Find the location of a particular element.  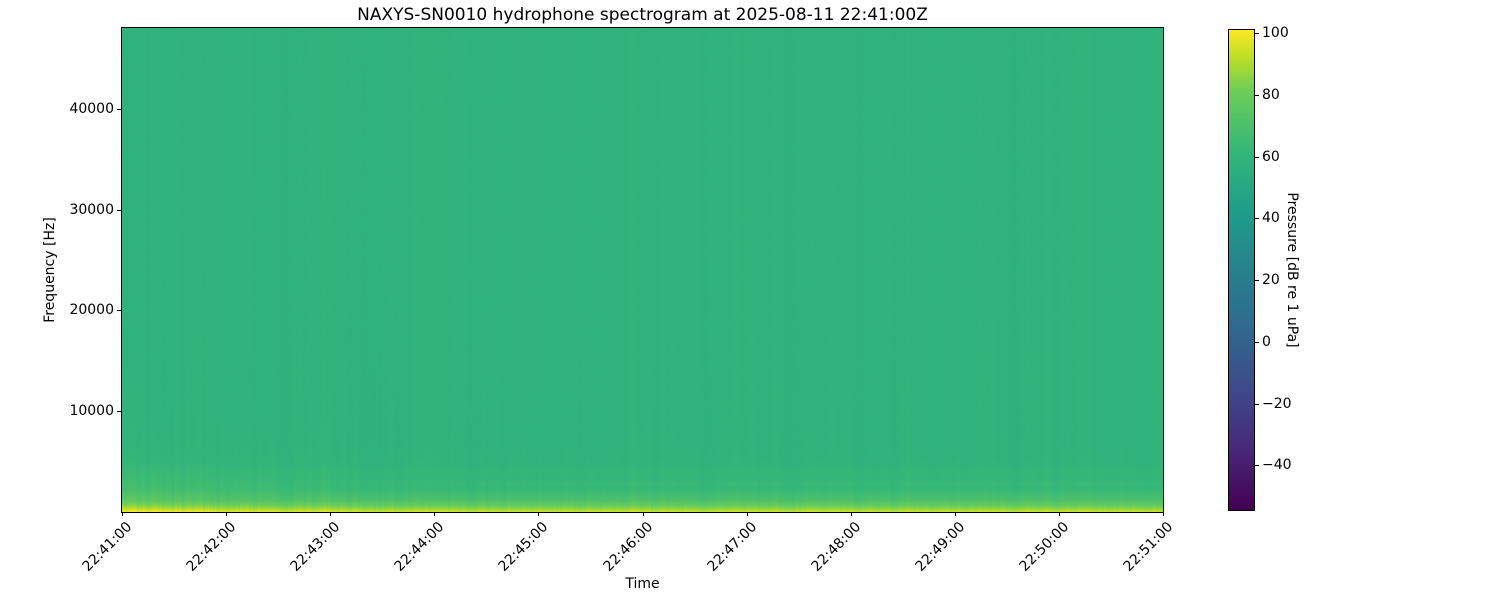

colorbar-label: Pressure [dB re 1 uPa] is located at coordinates (1292, 270).